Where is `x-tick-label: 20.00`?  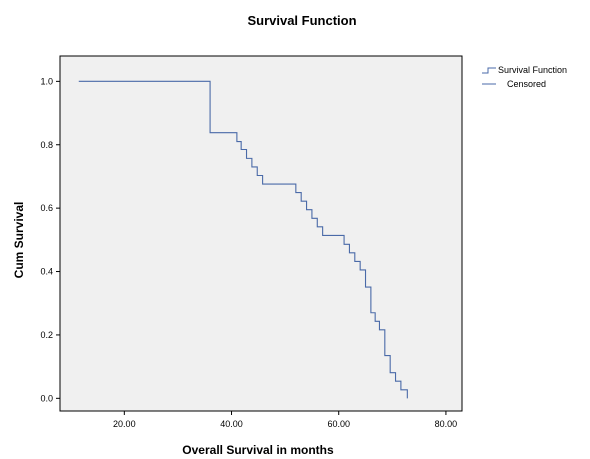
x-tick-label: 20.00 is located at coordinates (124, 424).